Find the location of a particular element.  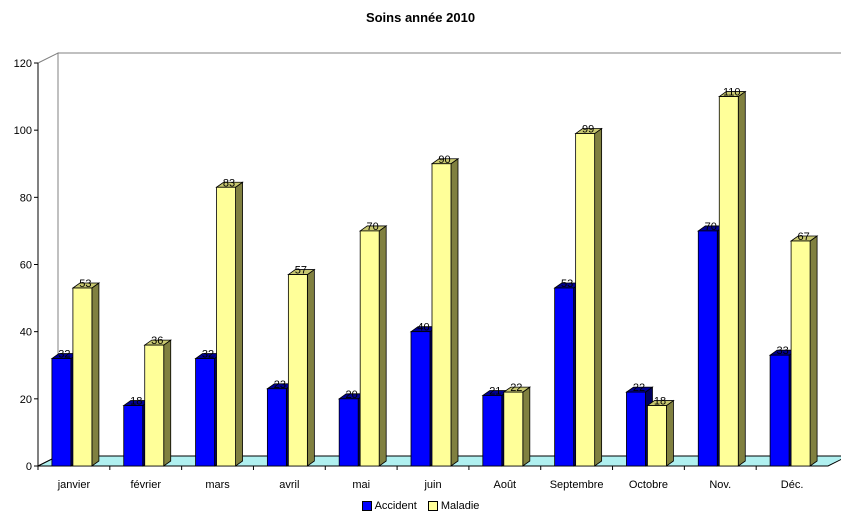

legend-item-maladie: Maladie is located at coordinates (453, 506).